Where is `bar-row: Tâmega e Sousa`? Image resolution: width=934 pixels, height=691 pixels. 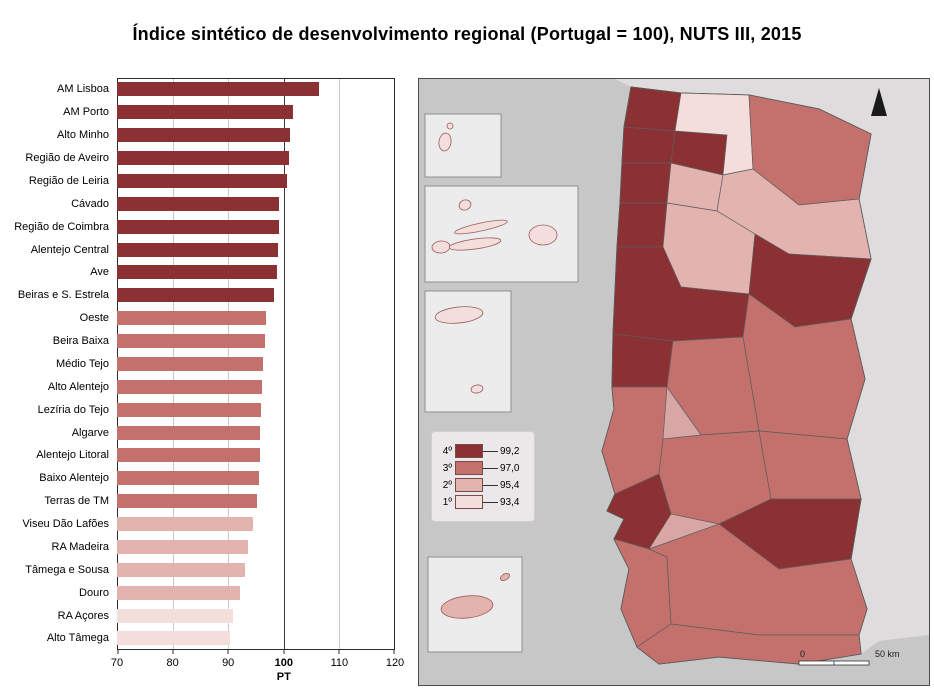 bar-row: Tâmega e Sousa is located at coordinates (200, 569).